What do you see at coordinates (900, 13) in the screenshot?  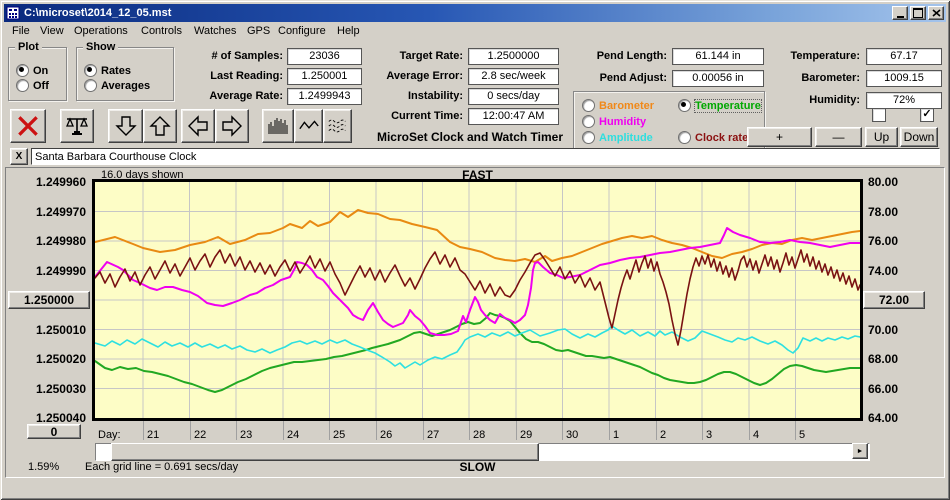 I see `minimize-button` at bounding box center [900, 13].